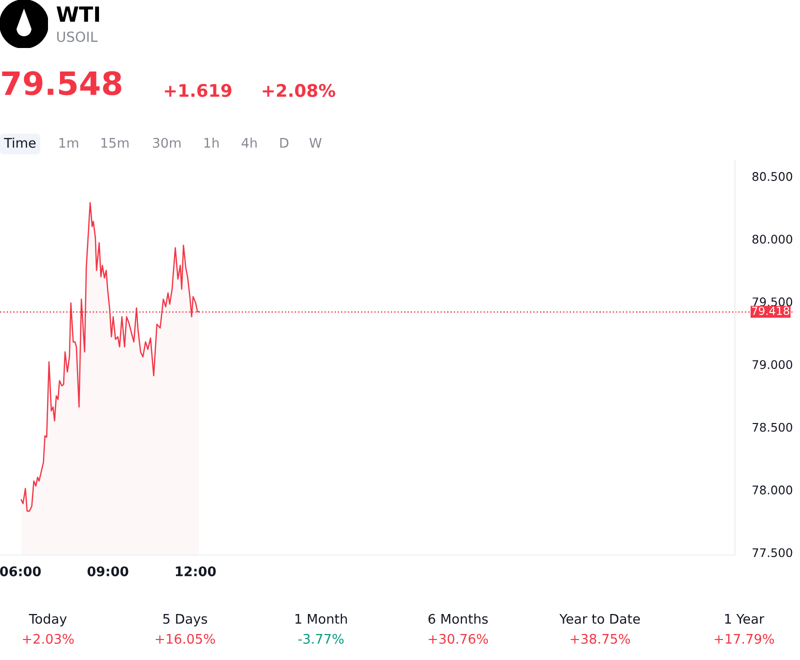 The image size is (800, 660). I want to click on text: +38.75%, so click(600, 639).